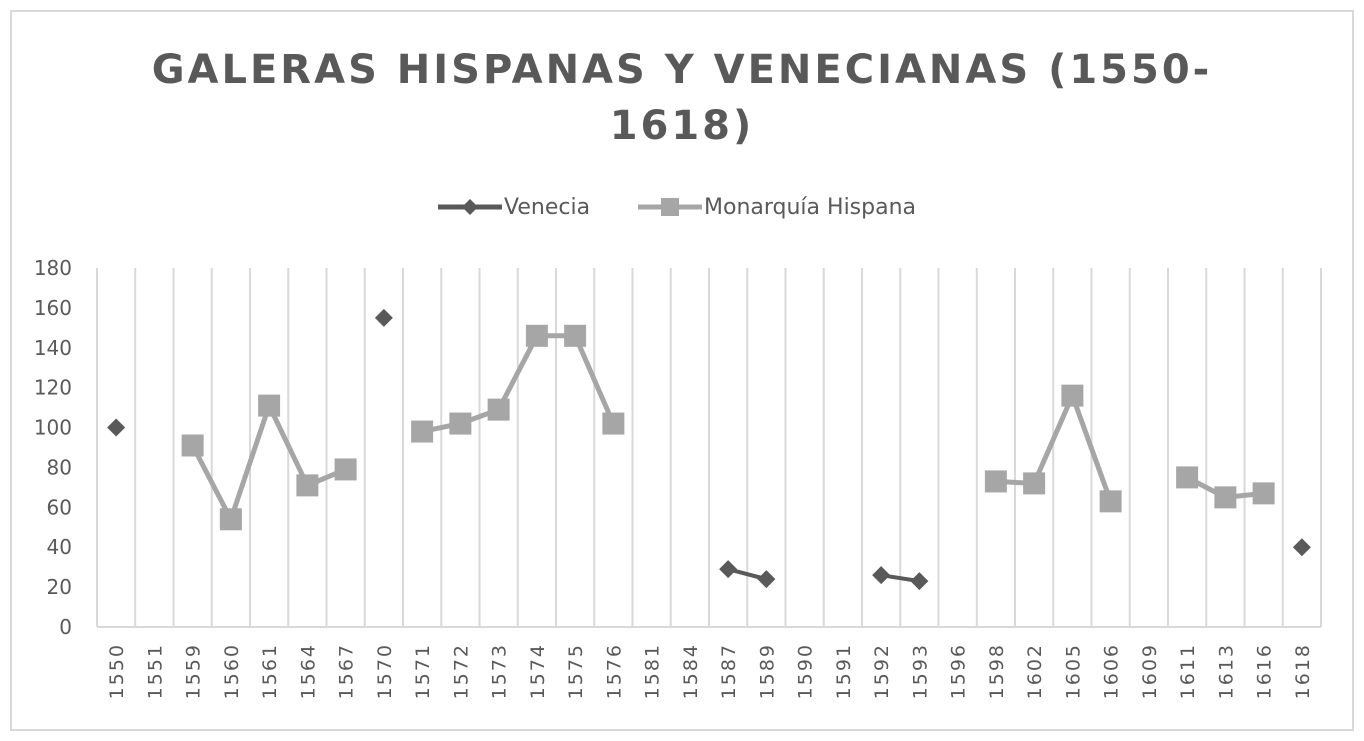 The width and height of the screenshot is (1364, 741). What do you see at coordinates (53, 428) in the screenshot?
I see `y-tick-label: 100` at bounding box center [53, 428].